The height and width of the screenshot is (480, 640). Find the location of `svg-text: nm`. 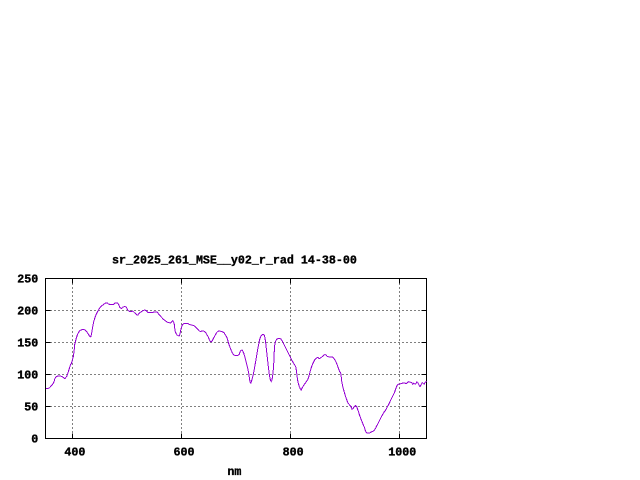

svg-text: nm is located at coordinates (234, 472).